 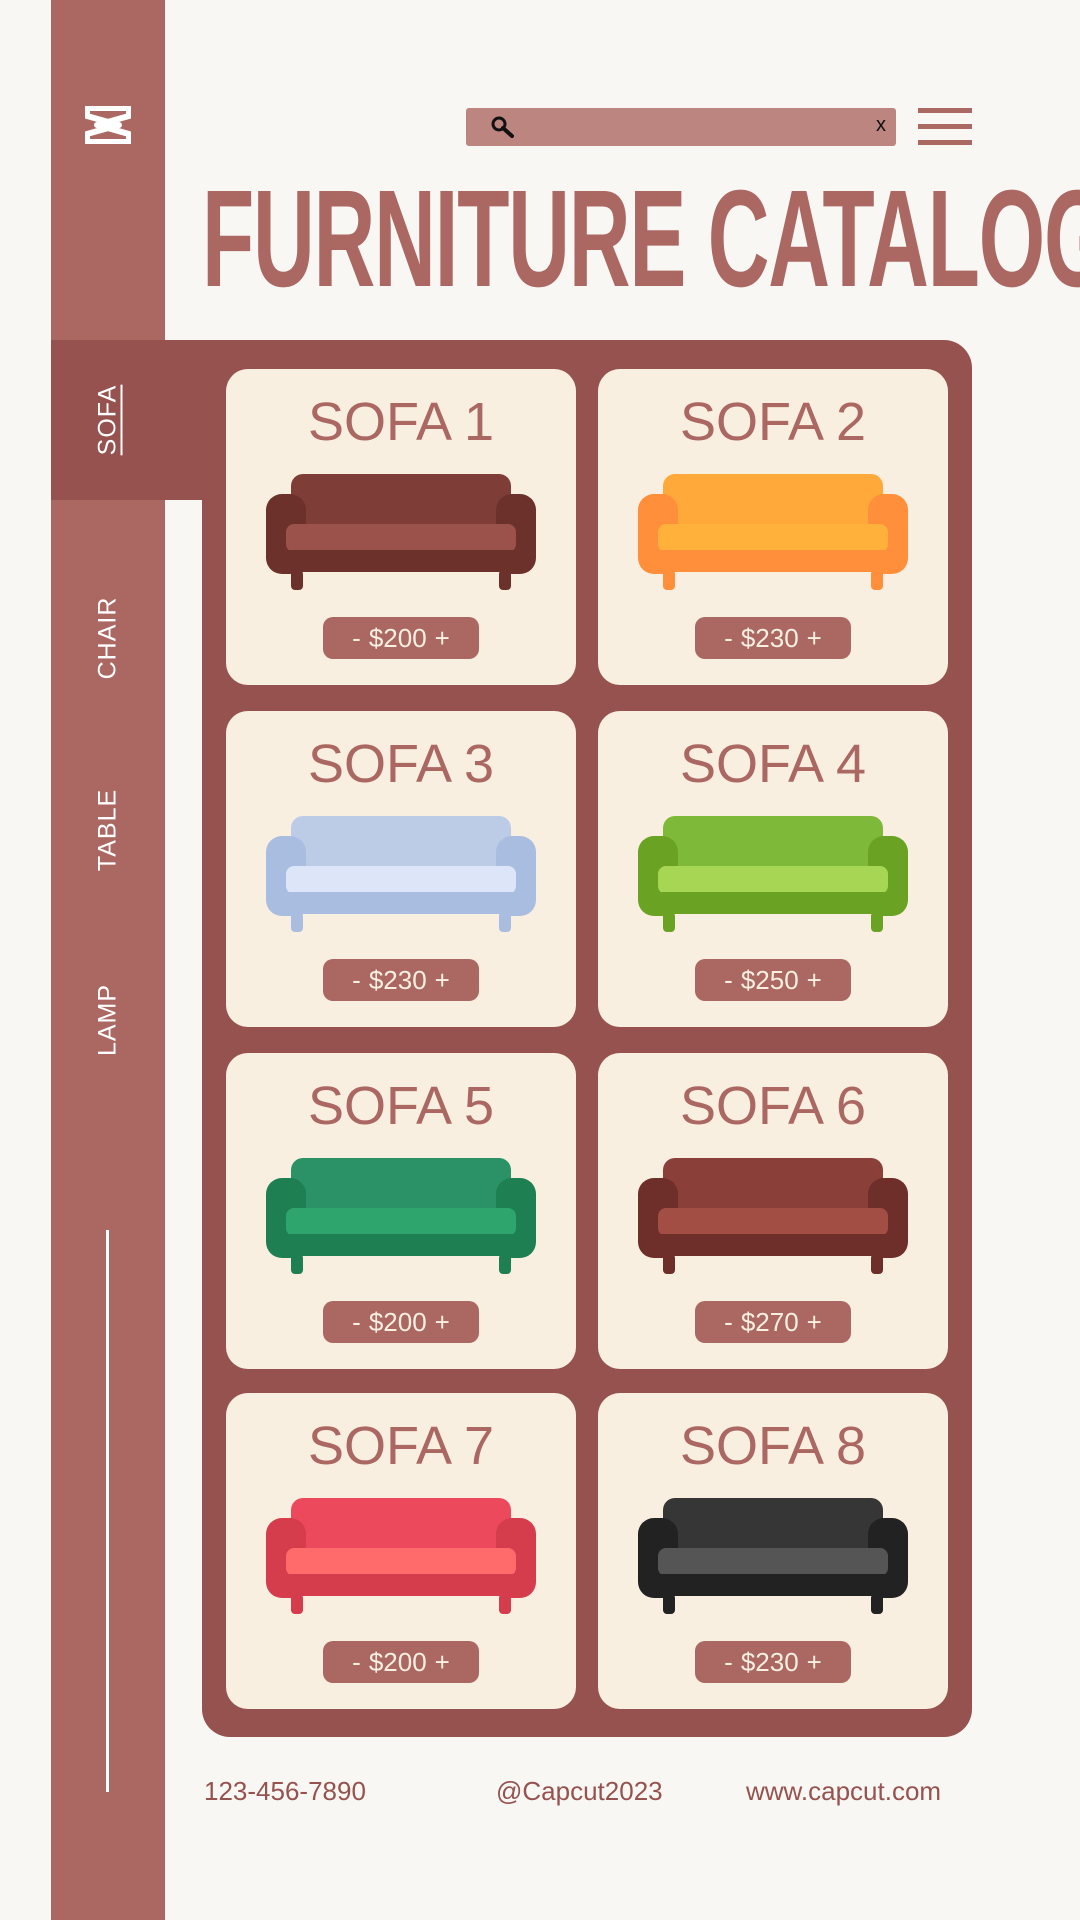 I want to click on product-name: SOFA 3, so click(x=401, y=764).